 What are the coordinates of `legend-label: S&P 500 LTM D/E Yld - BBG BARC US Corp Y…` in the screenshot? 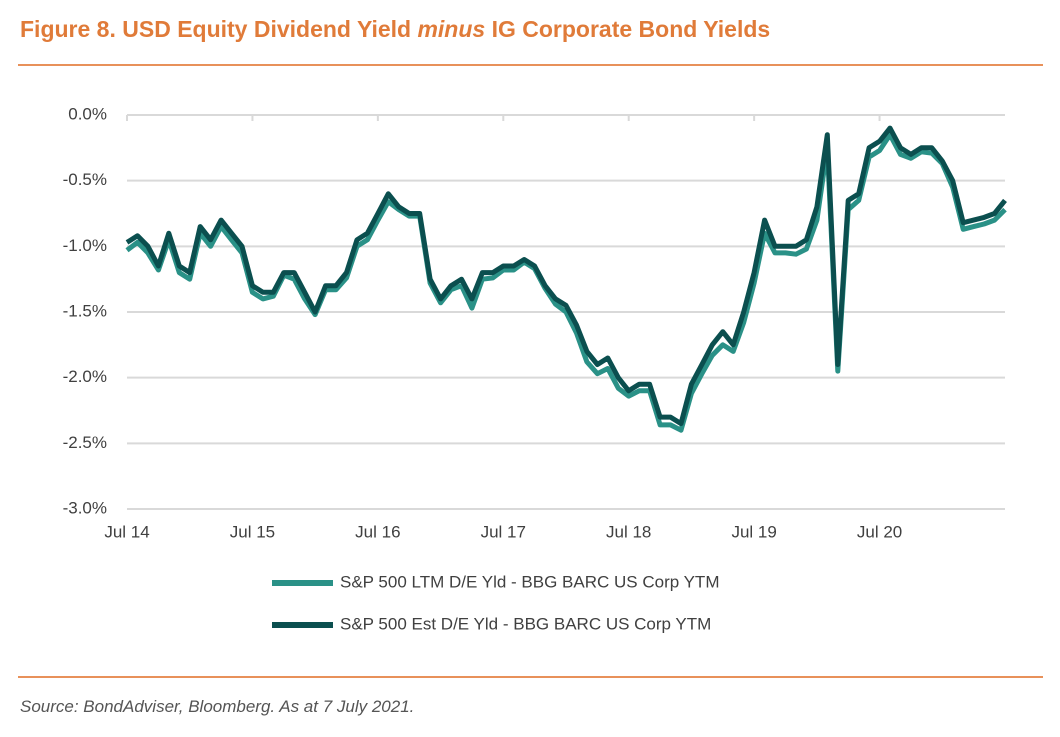 It's located at (529, 581).